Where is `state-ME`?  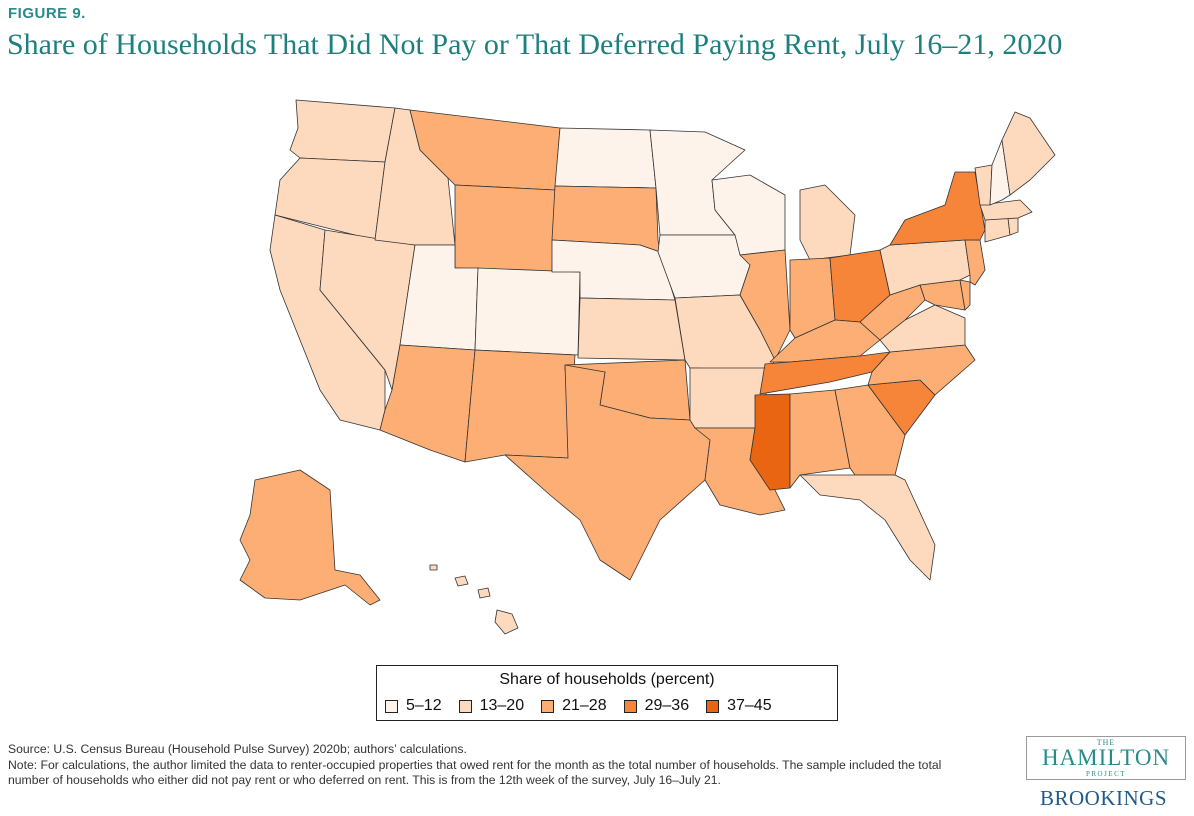 state-ME is located at coordinates (1028, 153).